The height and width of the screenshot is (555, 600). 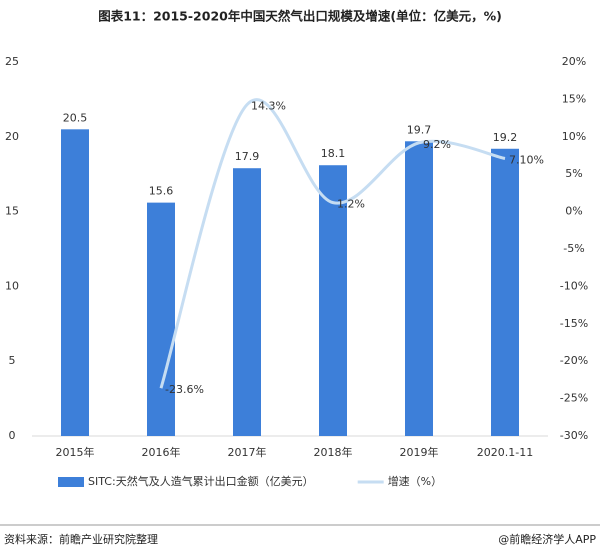 I want to click on line-label: 14.3%, so click(x=268, y=106).